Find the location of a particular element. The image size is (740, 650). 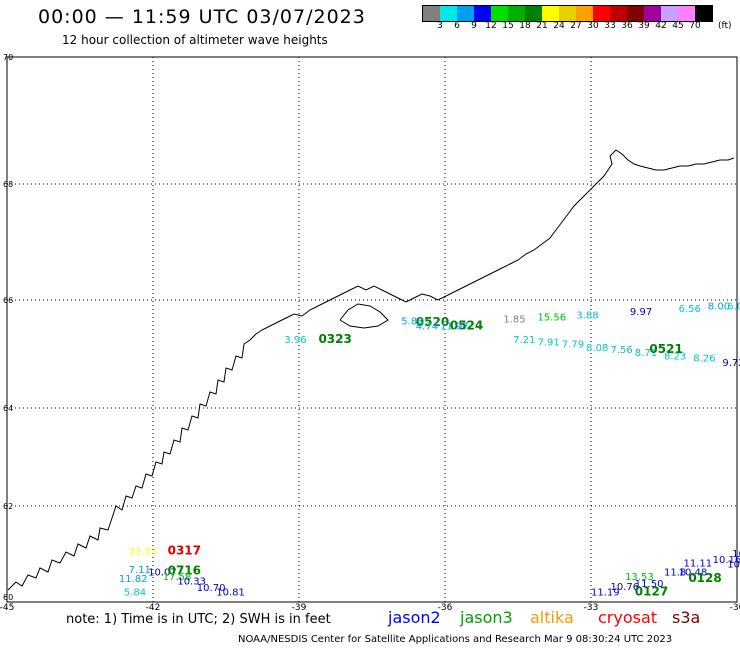

wave-height-label: 11.82 is located at coordinates (133, 579).